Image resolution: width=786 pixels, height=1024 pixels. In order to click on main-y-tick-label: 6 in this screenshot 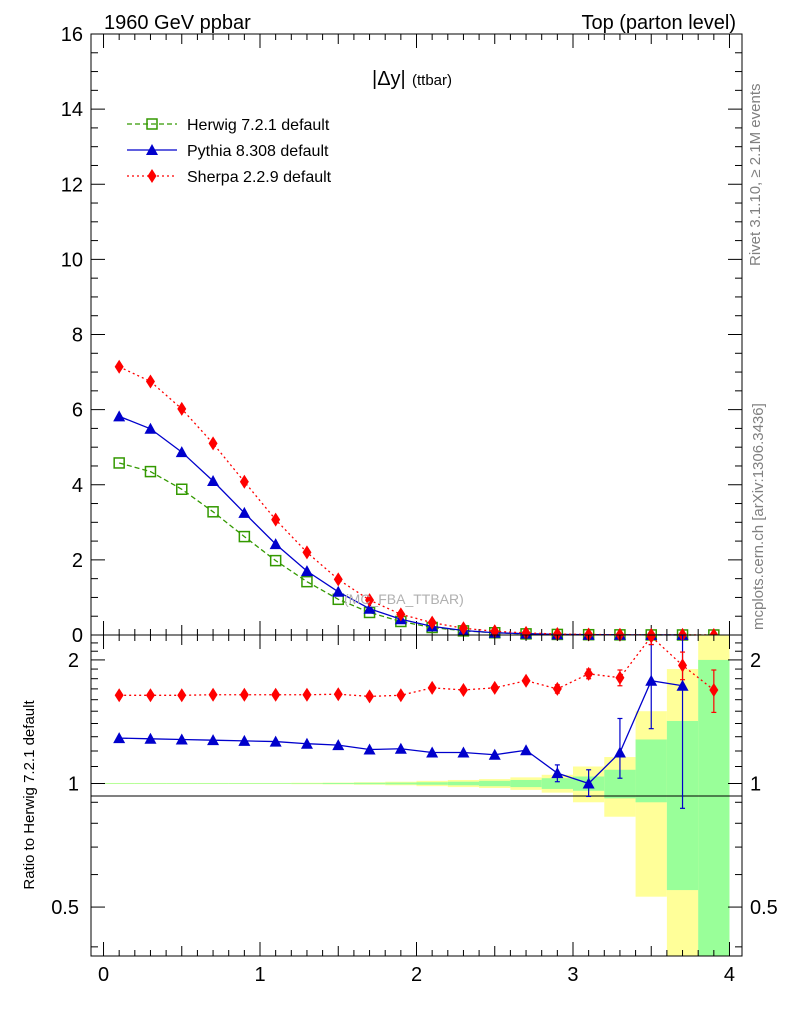, I will do `click(77, 411)`.